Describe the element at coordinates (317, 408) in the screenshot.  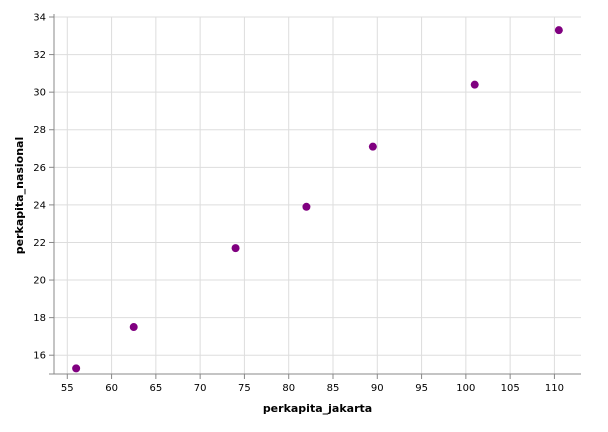
I see `x-axis-title: perkapita_jakarta` at that location.